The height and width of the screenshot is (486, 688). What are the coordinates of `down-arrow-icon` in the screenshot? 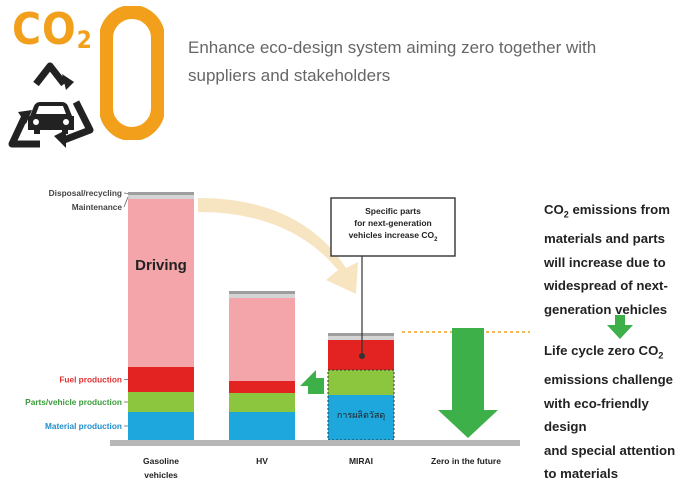 It's located at (620, 327).